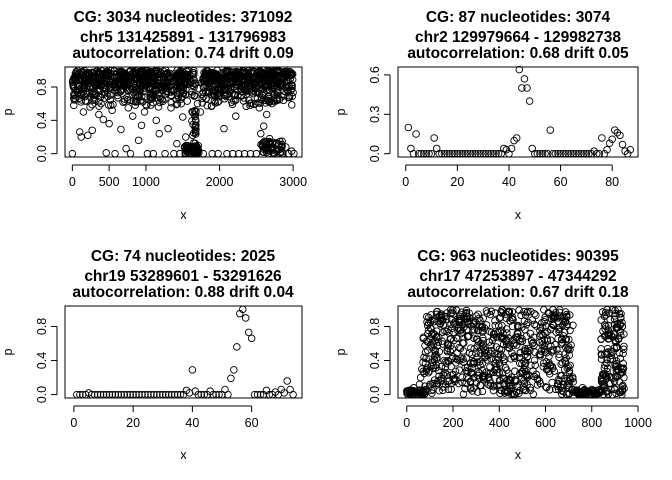 The width and height of the screenshot is (672, 480). Describe the element at coordinates (545, 423) in the screenshot. I see `panel-4-x-tick-label: 600` at that location.